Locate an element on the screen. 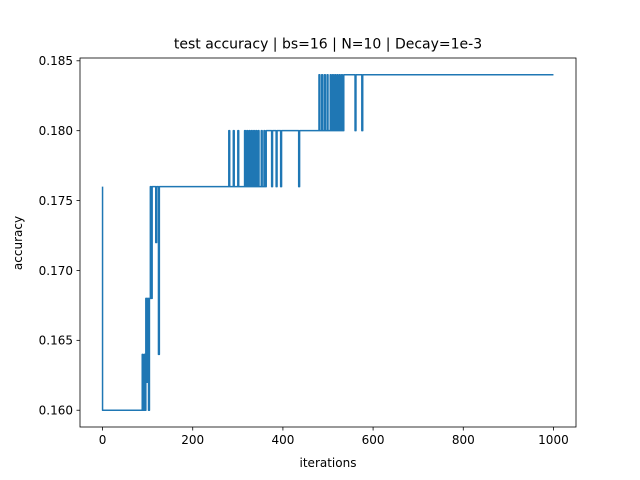 The height and width of the screenshot is (480, 640). y-axis: 0.160 0.165 0.170 0.175 0.180 0.185 is located at coordinates (59, 236).